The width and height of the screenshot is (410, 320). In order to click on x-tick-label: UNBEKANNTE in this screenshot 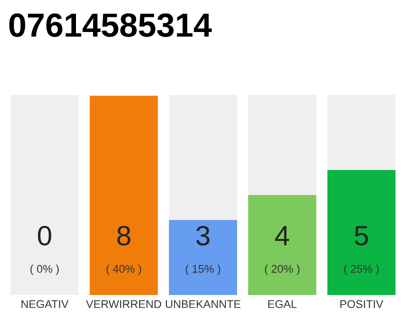, I will do `click(203, 304)`.